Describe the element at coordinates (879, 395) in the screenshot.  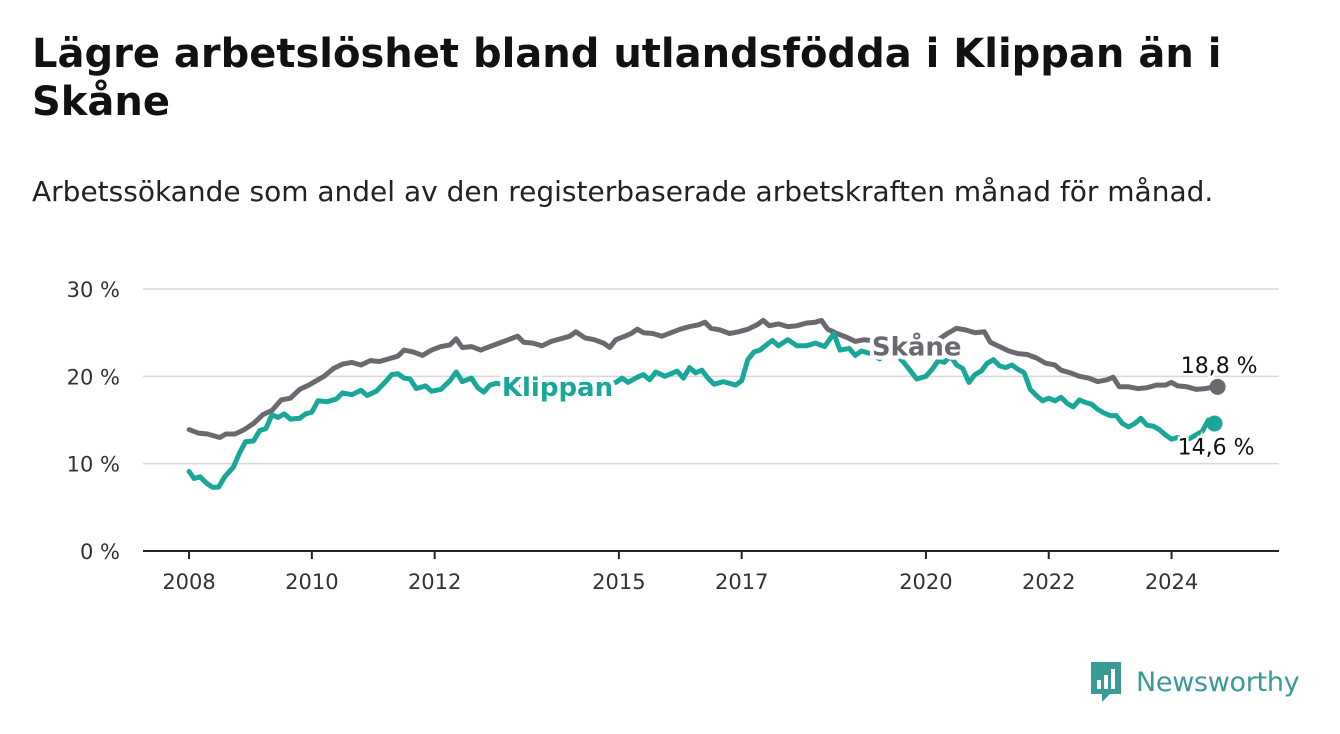
I see `series-labels: 18,8 % 14,6 % Klippan Skåne` at that location.